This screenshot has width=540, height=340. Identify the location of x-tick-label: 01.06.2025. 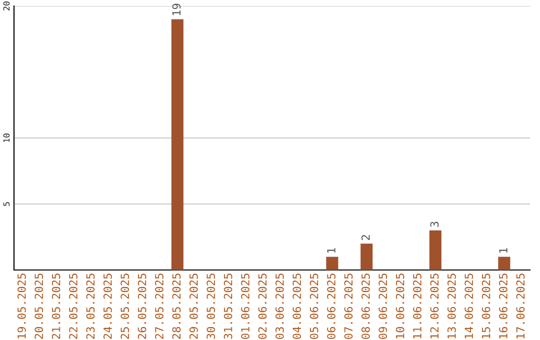
(245, 306).